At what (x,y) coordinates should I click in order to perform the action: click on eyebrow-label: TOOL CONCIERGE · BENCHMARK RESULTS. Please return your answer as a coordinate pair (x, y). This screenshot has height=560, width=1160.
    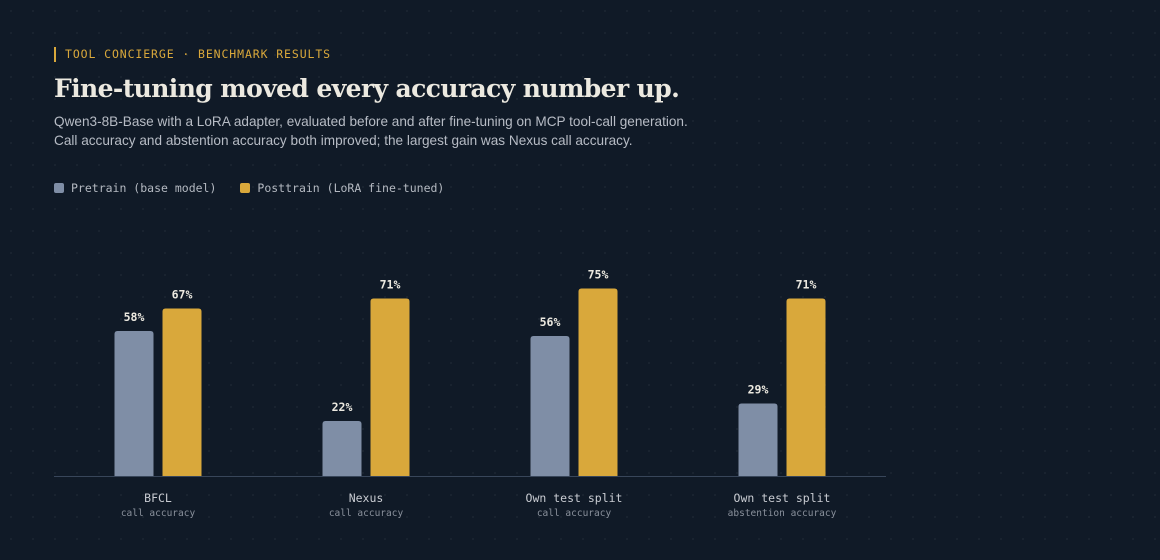
    Looking at the image, I should click on (192, 54).